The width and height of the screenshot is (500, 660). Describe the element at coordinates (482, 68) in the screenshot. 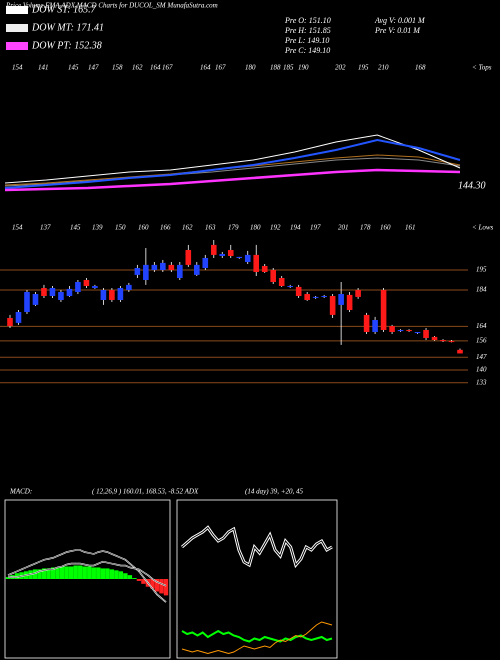

I see `tops-caption: < Tops` at that location.